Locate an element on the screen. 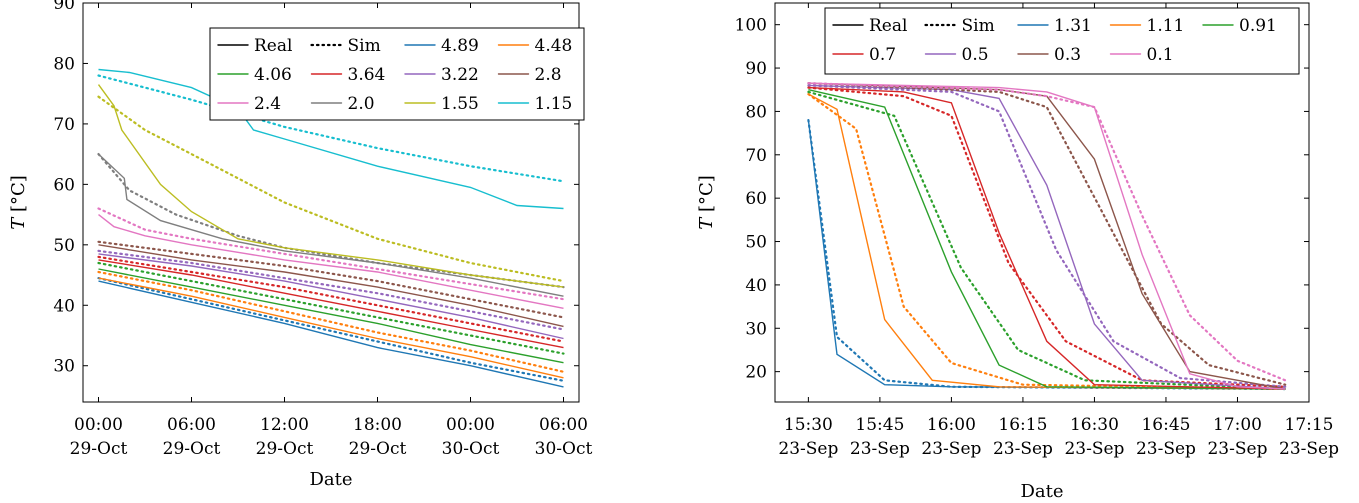 Image resolution: width=1359 pixels, height=503 pixels. x-tick-label-time: 12:00 is located at coordinates (284, 425).